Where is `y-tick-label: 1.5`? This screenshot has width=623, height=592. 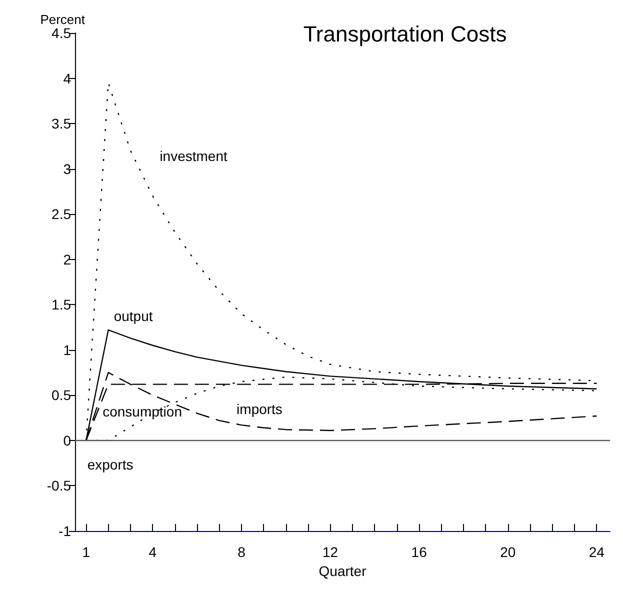
y-tick-label: 1.5 is located at coordinates (62, 304).